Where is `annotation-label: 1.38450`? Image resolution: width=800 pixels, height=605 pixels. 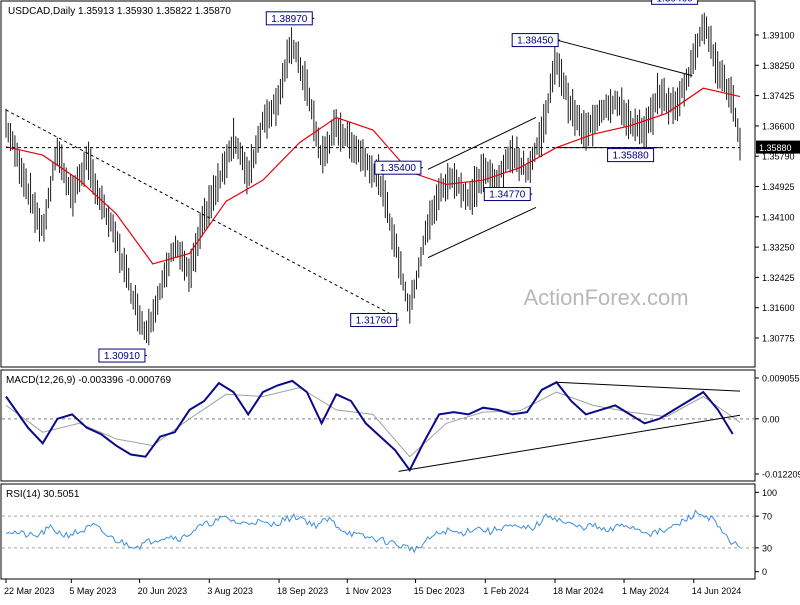
annotation-label: 1.38450 is located at coordinates (535, 41).